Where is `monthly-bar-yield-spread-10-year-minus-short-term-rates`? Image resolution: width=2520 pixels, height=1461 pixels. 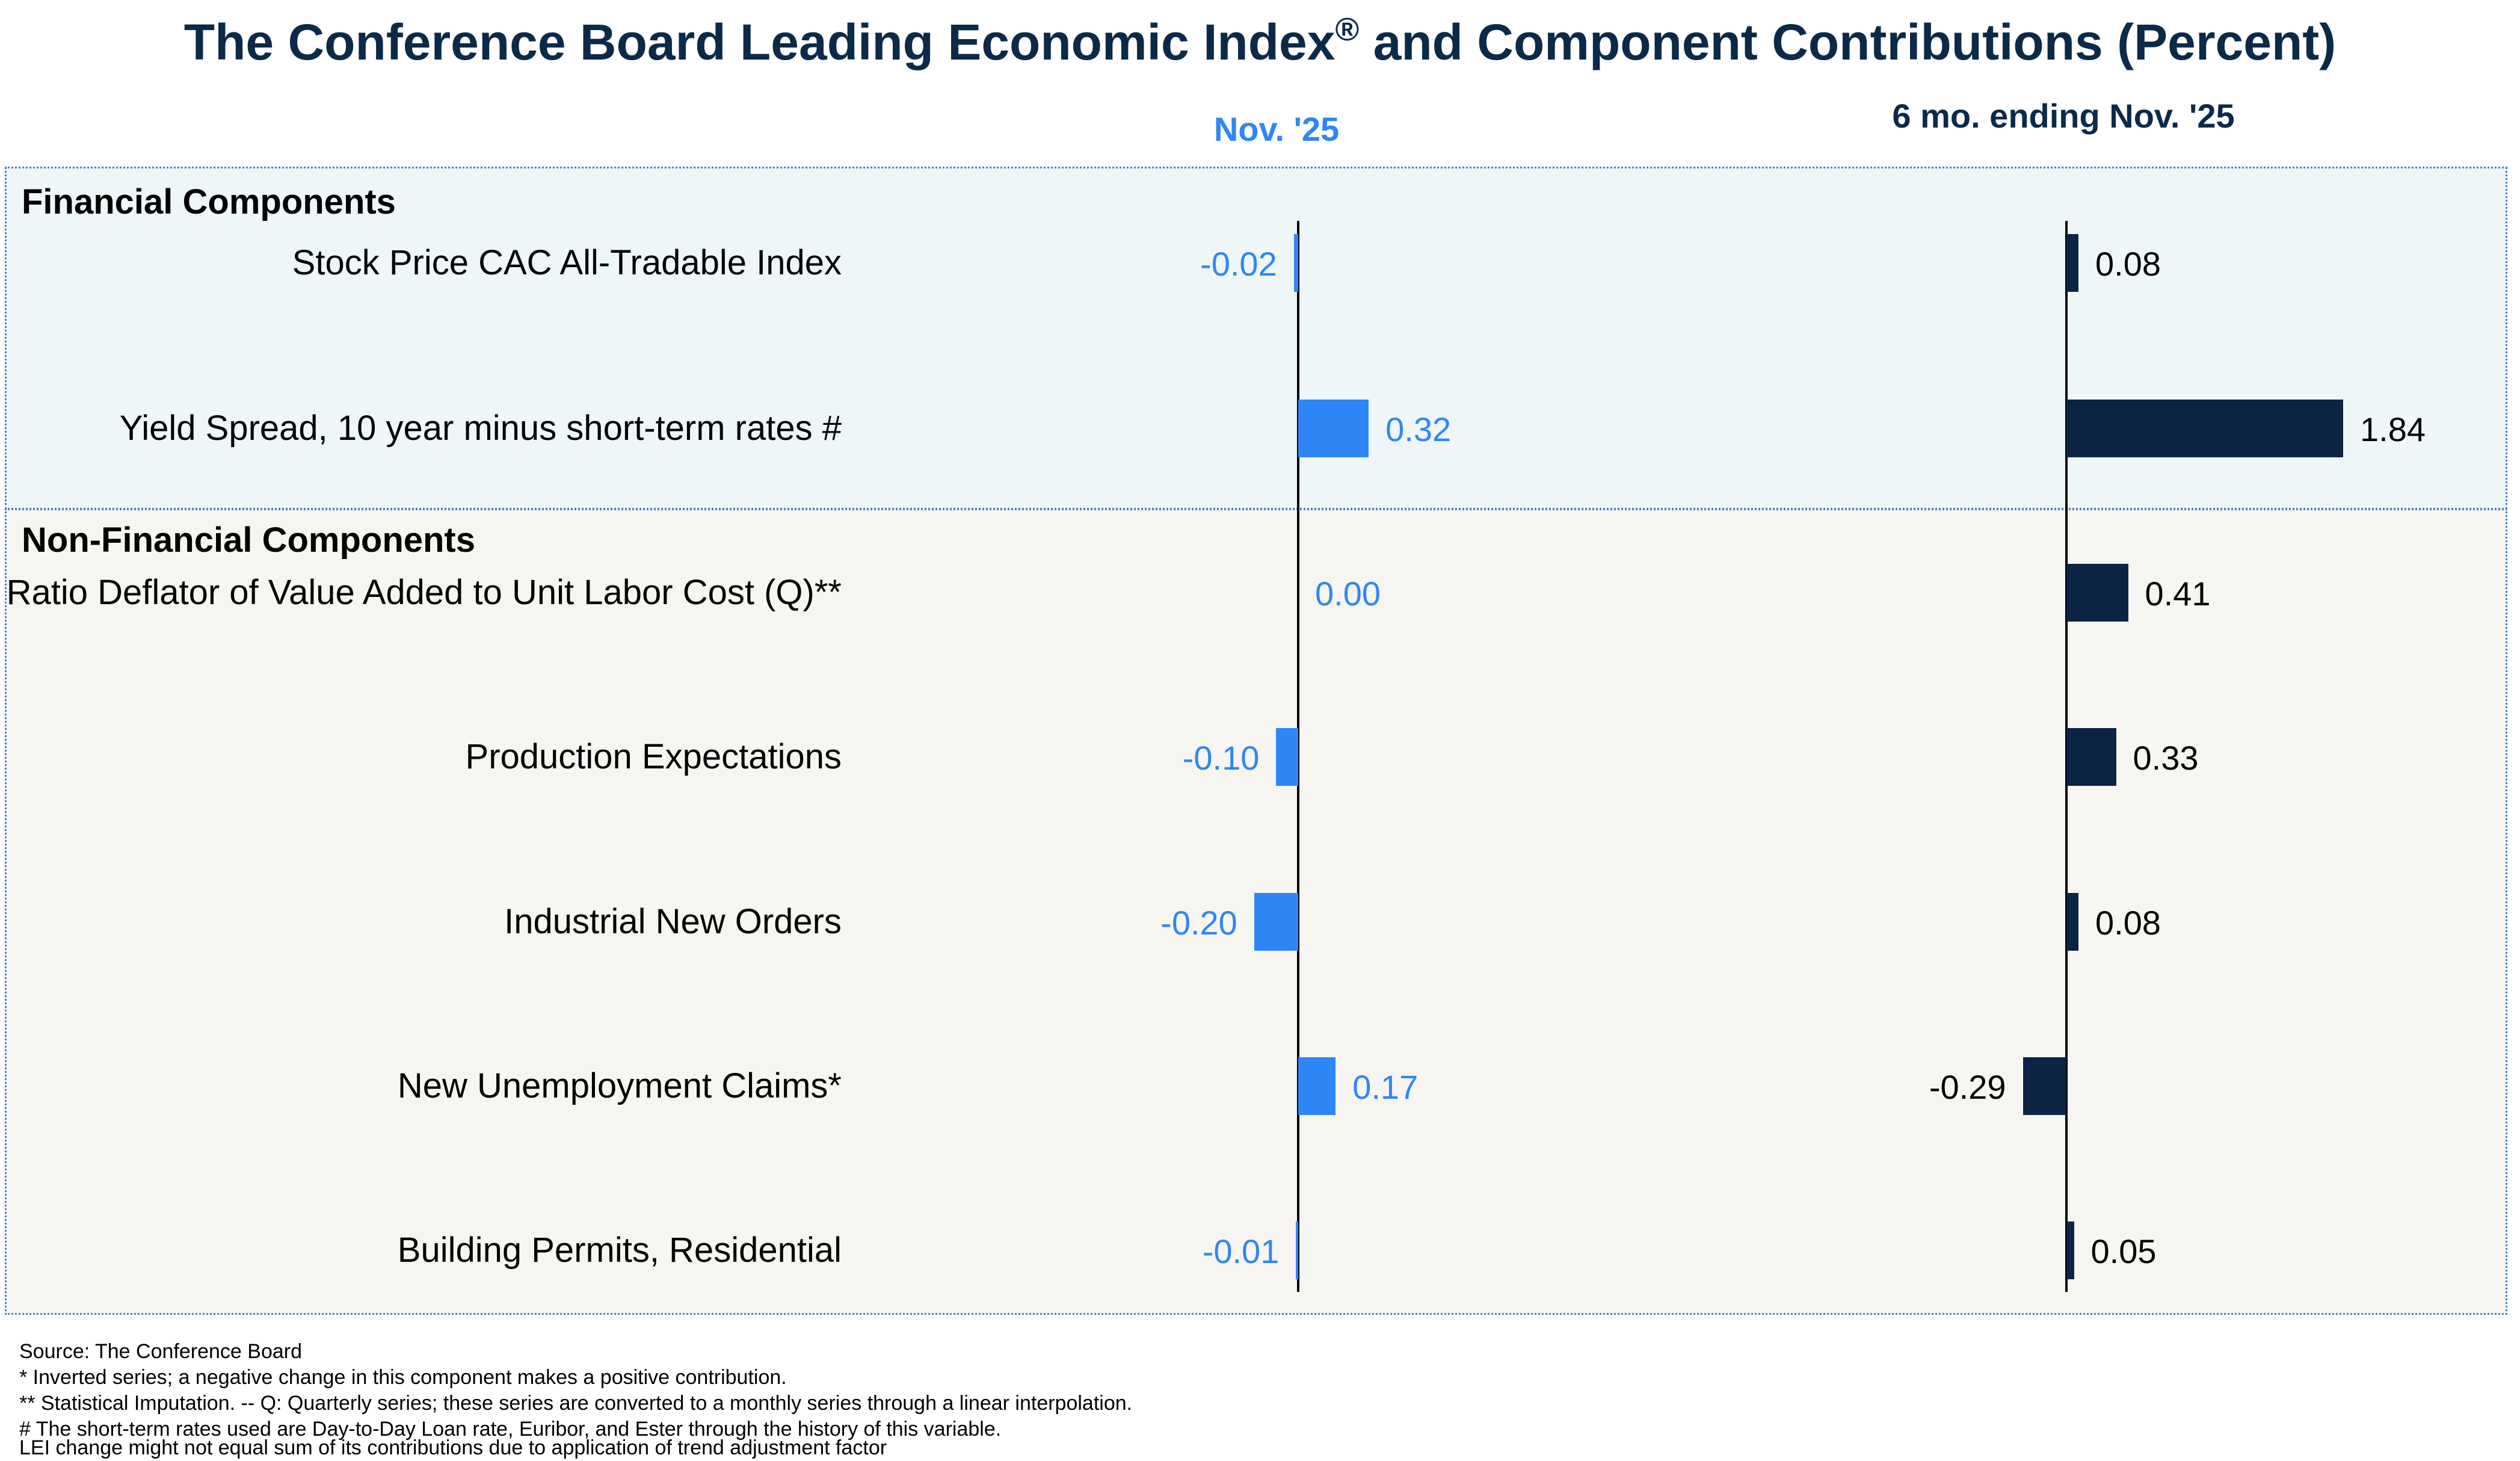 monthly-bar-yield-spread-10-year-minus-short-term-rates is located at coordinates (1333, 428).